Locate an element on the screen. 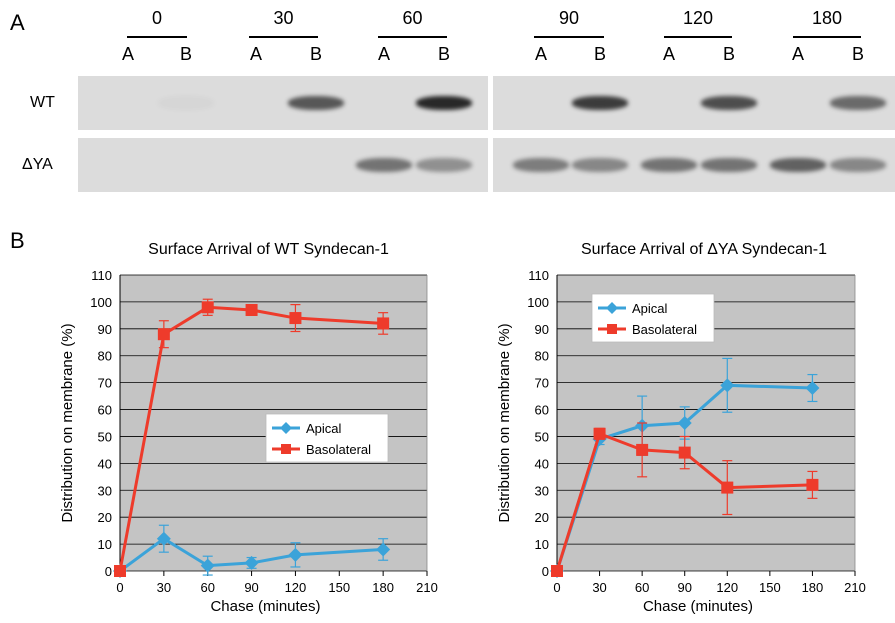 This screenshot has width=895, height=623. panel-b-letter: B is located at coordinates (17, 240).